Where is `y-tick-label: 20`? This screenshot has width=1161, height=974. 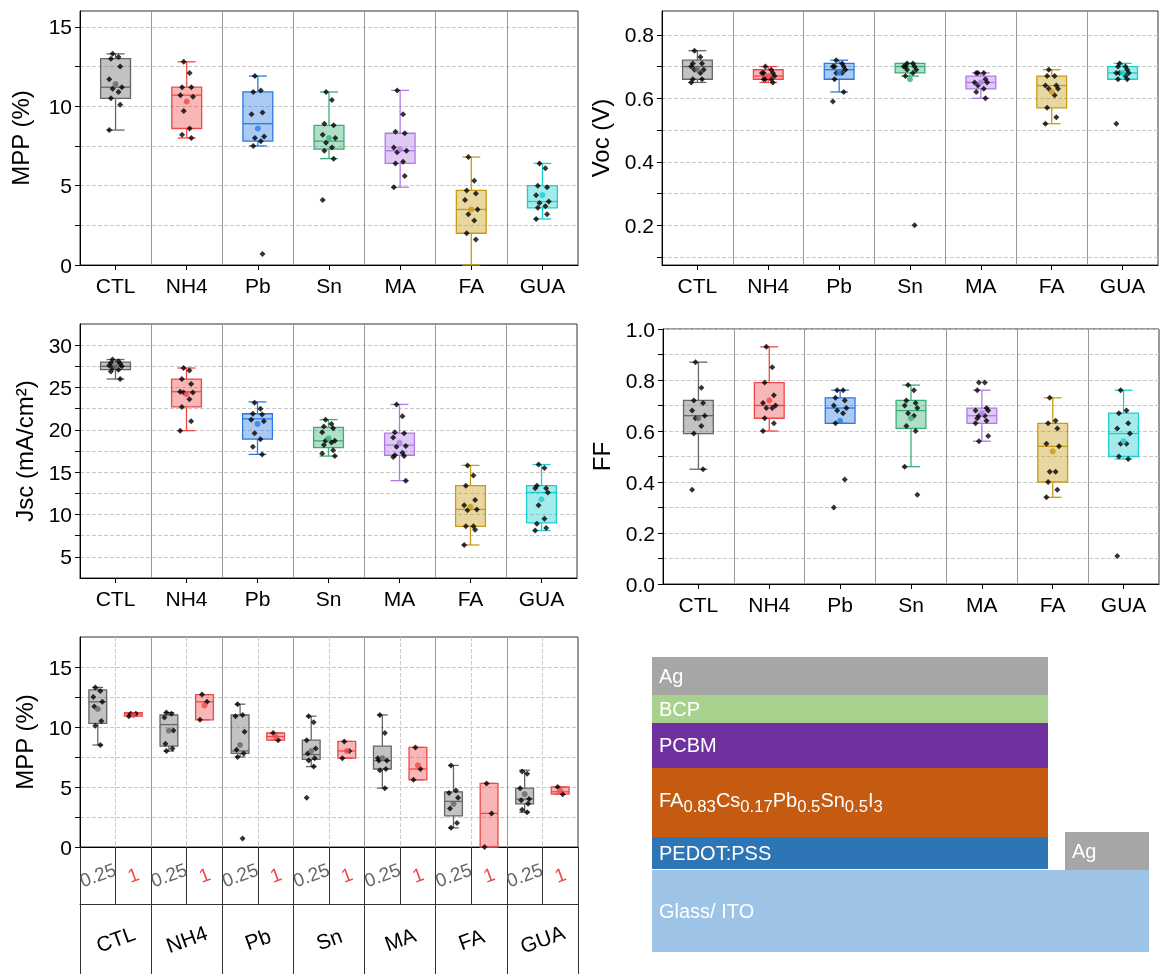
y-tick-label: 20 is located at coordinates (60, 430).